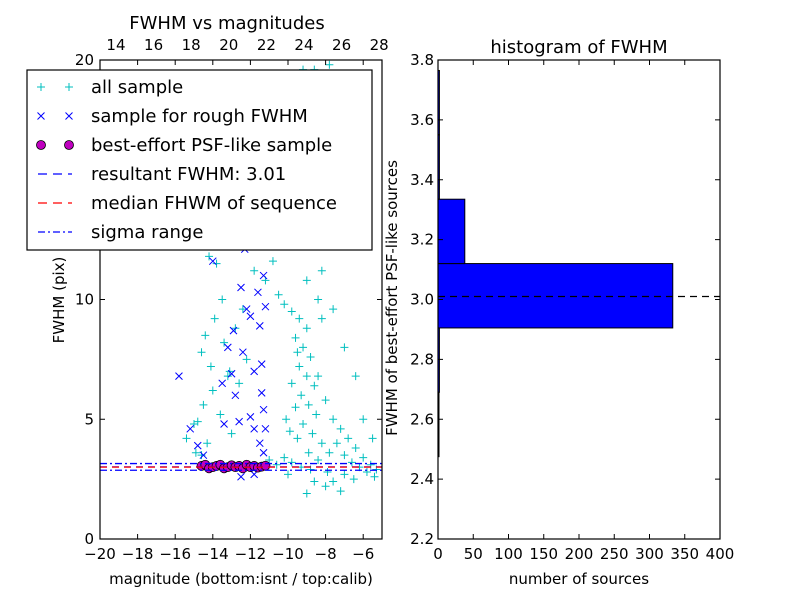 The image size is (800, 600). Describe the element at coordinates (288, 554) in the screenshot. I see `x-tick-label: −10` at that location.